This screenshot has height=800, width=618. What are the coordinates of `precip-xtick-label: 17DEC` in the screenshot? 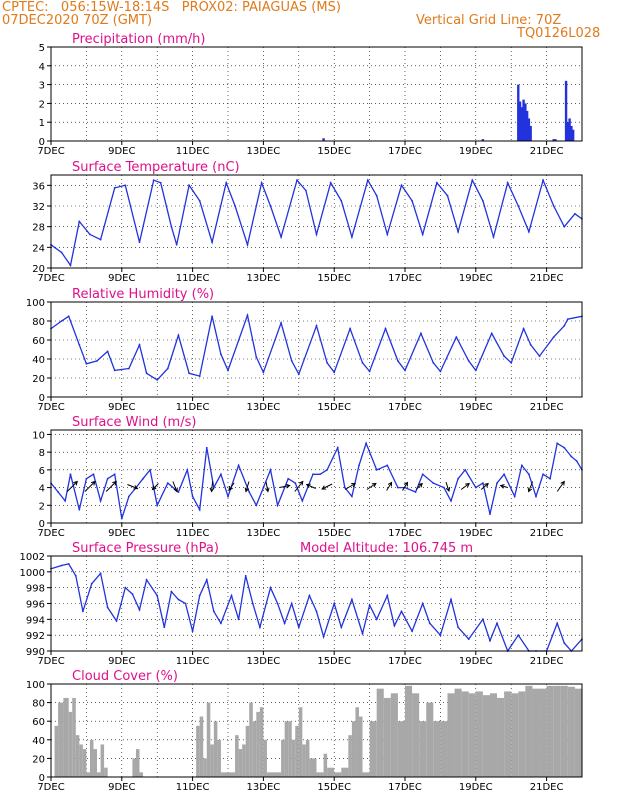 It's located at (405, 151).